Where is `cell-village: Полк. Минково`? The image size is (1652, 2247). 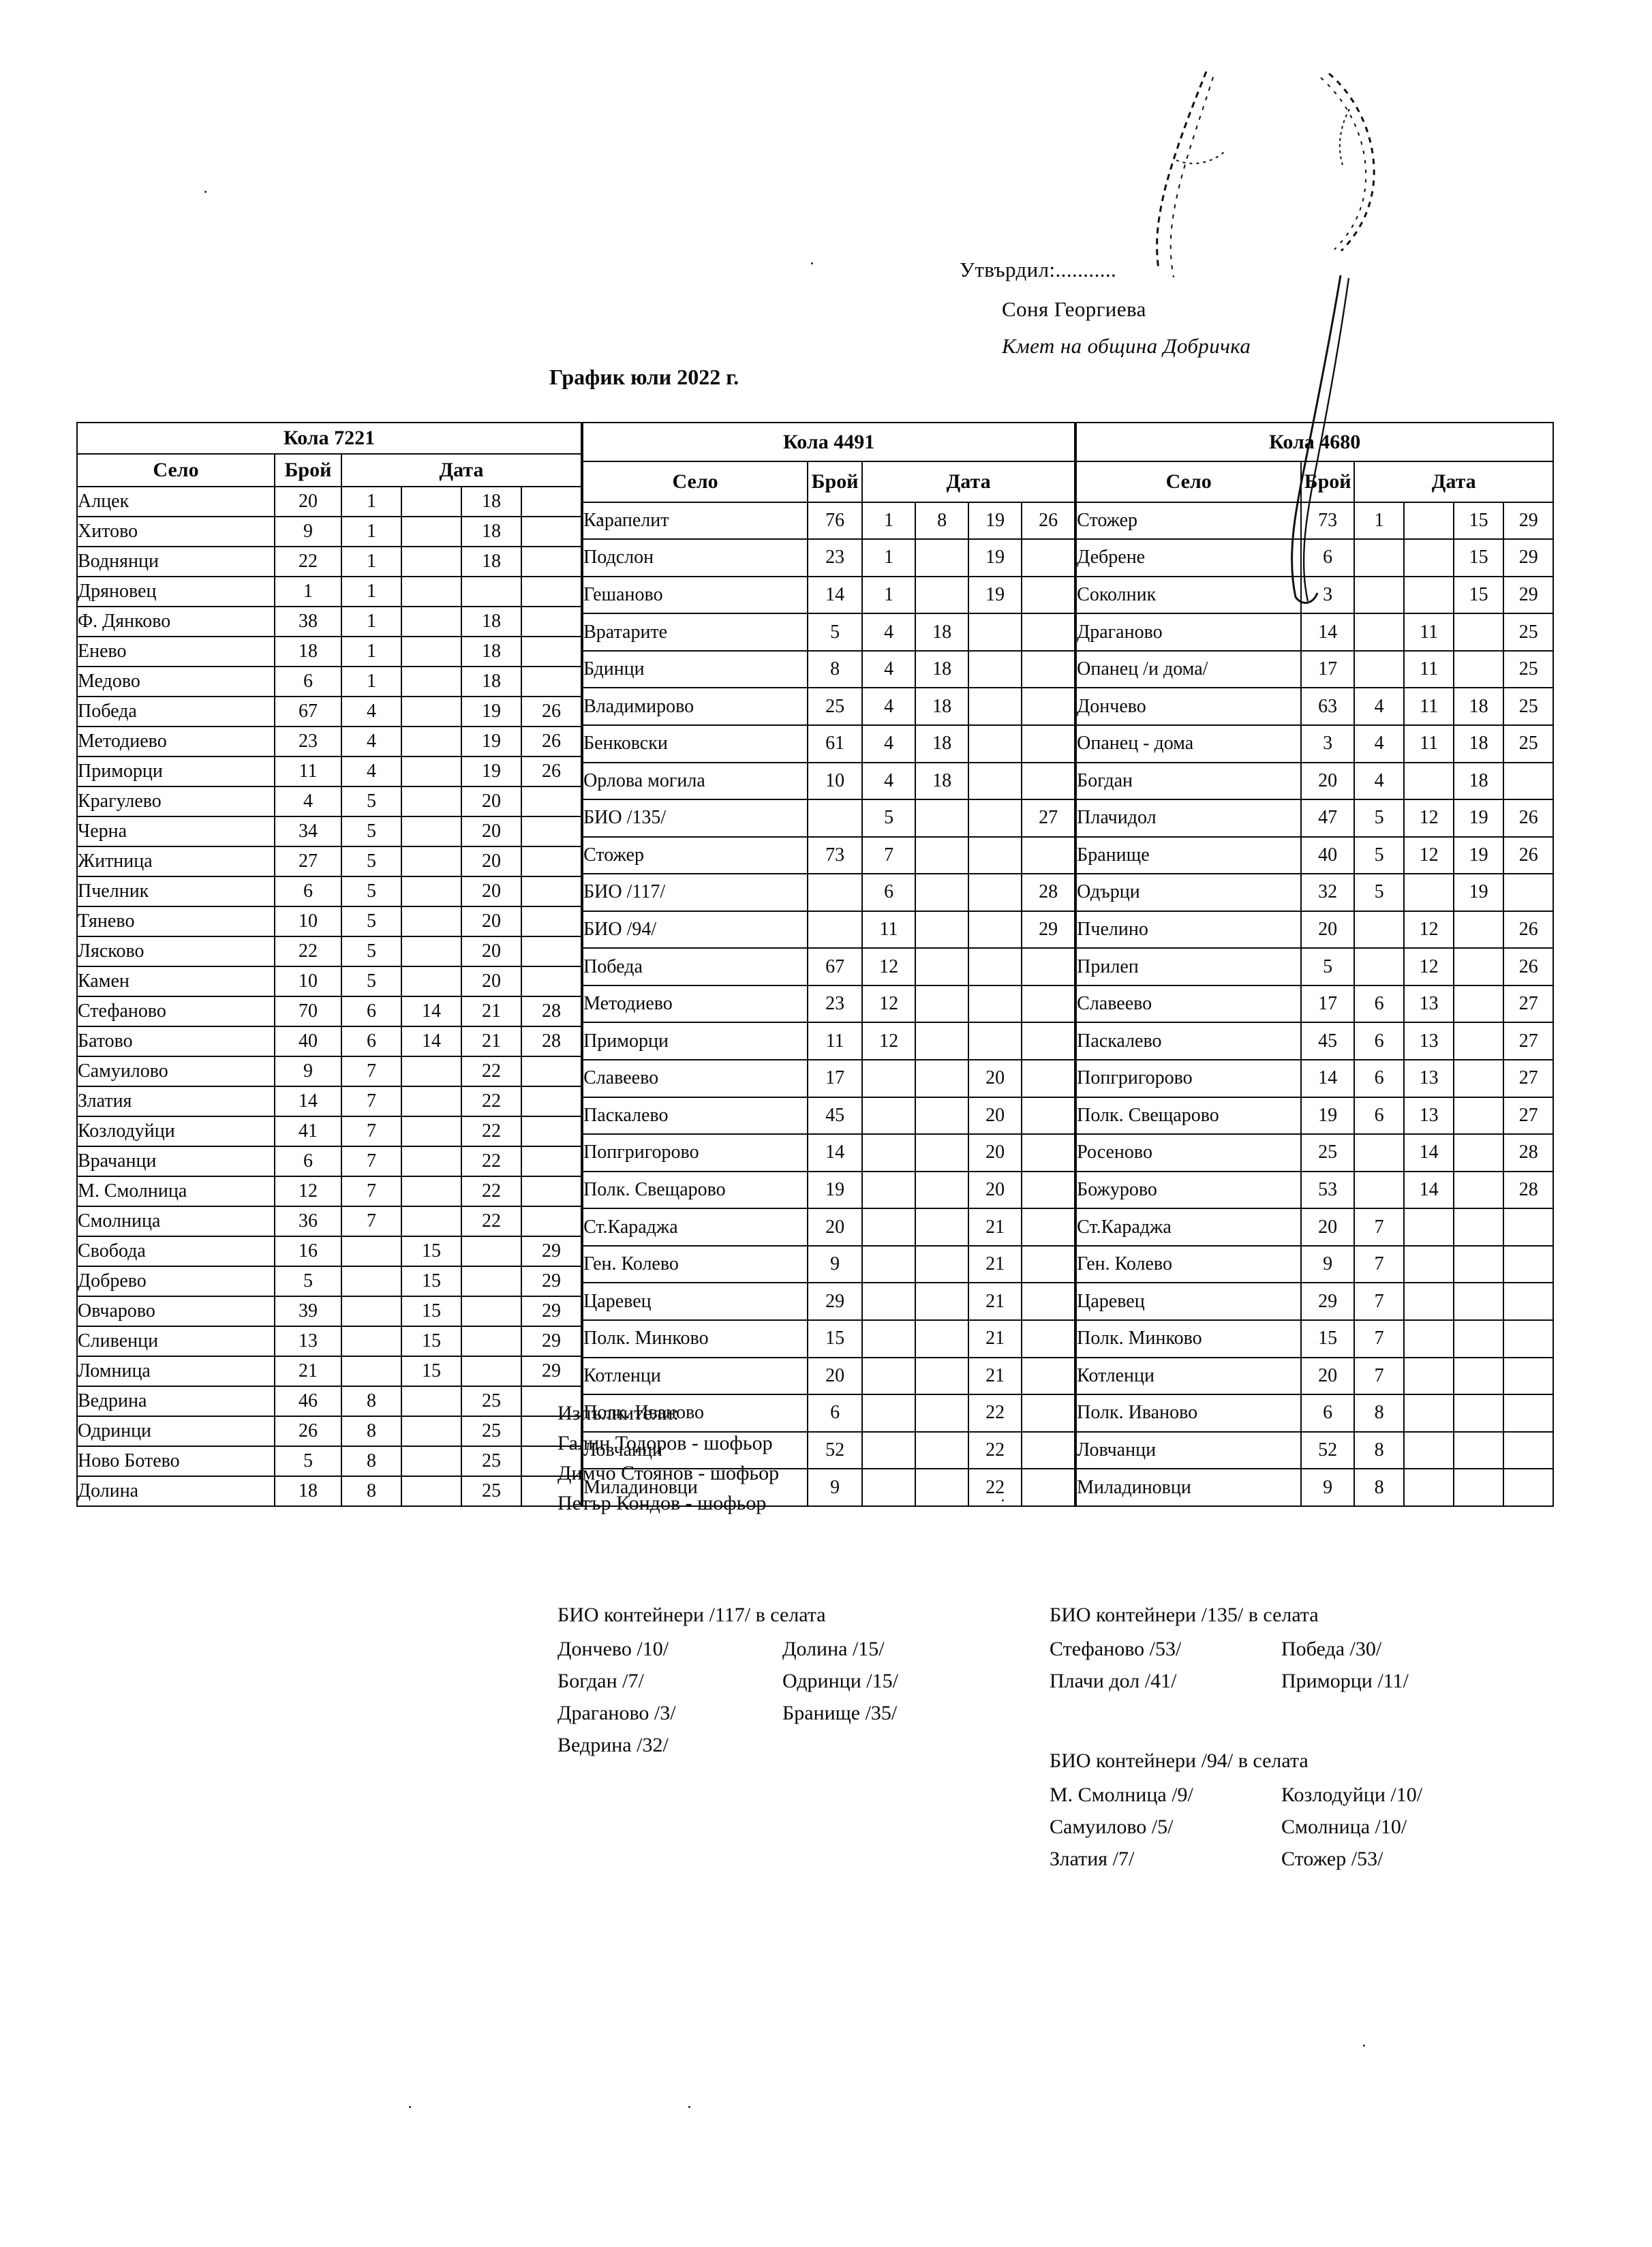
cell-village: Полк. Минково is located at coordinates (695, 1338).